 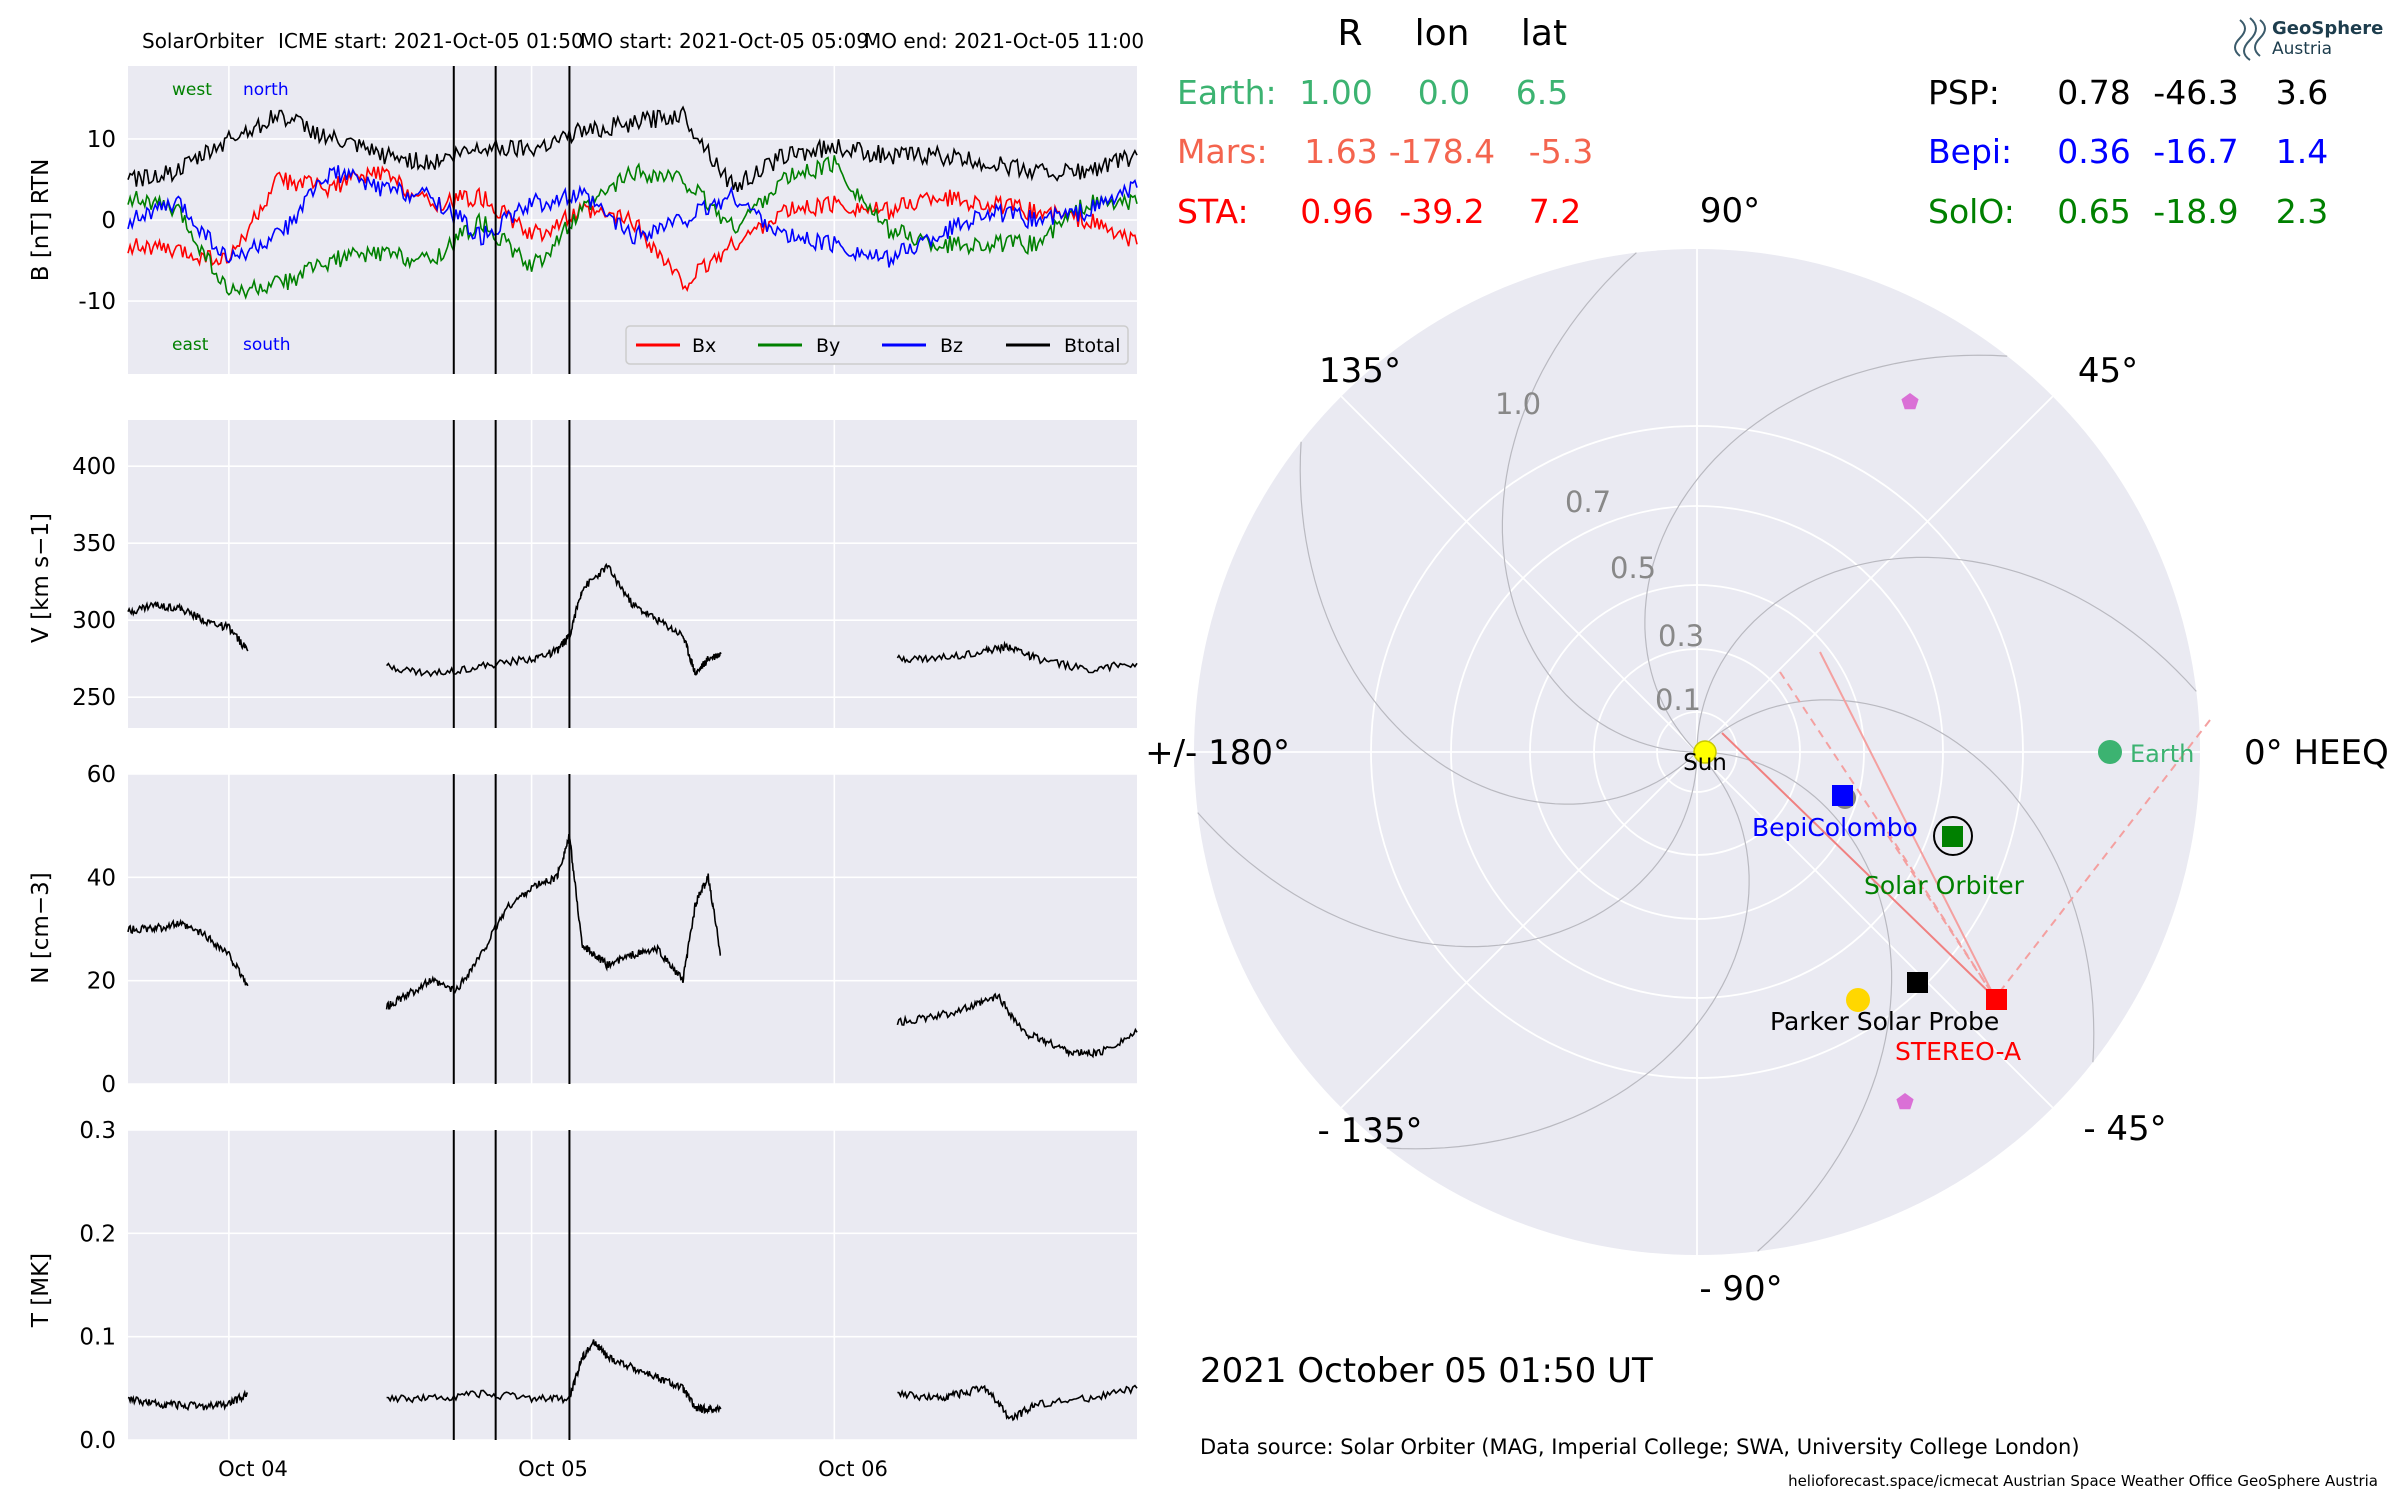 What do you see at coordinates (1970, 151) in the screenshot?
I see `bepi-name: Bepi:` at bounding box center [1970, 151].